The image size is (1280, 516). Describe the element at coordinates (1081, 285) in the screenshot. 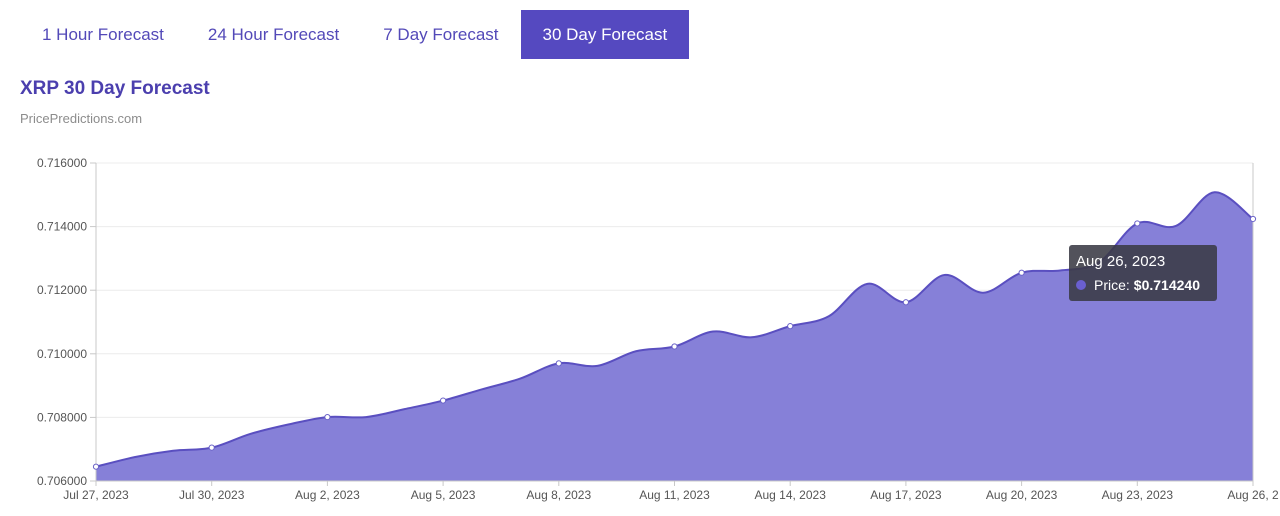

I see `series-dot-icon` at that location.